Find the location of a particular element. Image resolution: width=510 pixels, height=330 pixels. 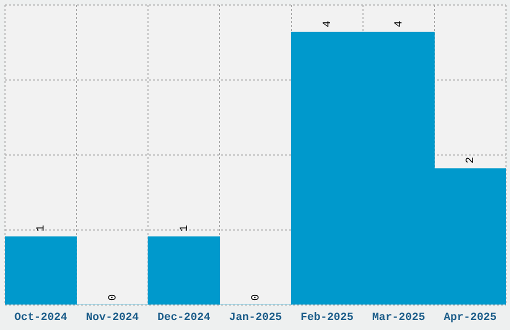

x-tick-label: Nov-2024 is located at coordinates (113, 318).